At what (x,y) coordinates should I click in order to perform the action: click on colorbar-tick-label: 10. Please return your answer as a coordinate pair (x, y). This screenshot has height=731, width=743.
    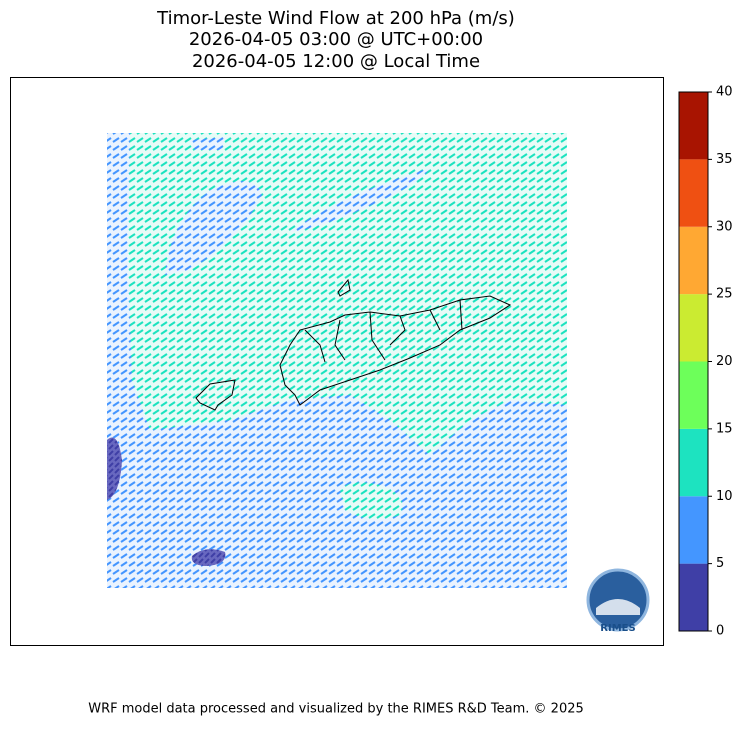
    Looking at the image, I should click on (724, 496).